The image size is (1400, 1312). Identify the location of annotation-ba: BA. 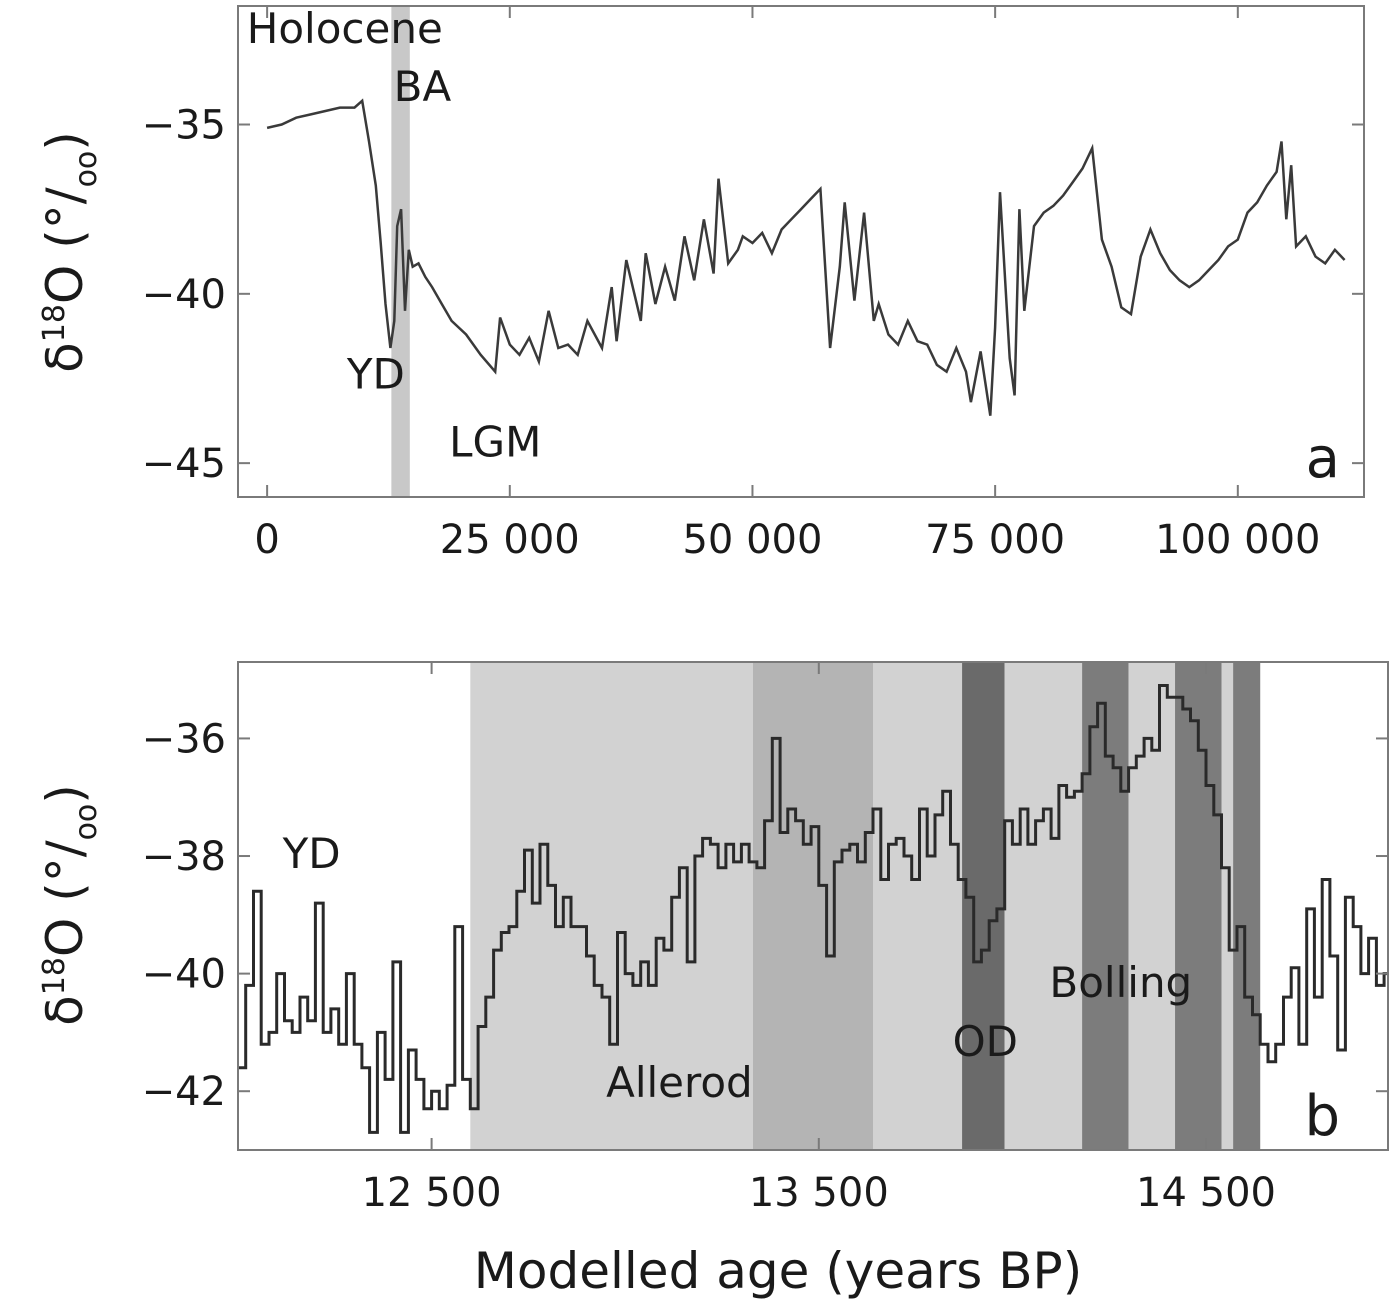
(423, 86).